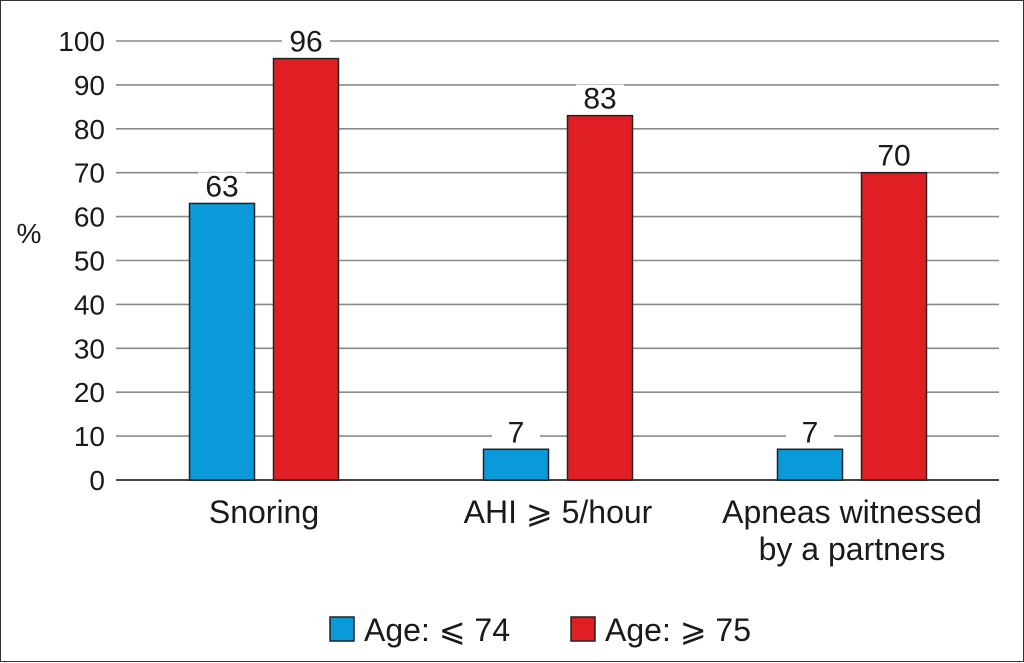 This screenshot has height=663, width=1024. I want to click on data-label: 63, so click(221, 186).